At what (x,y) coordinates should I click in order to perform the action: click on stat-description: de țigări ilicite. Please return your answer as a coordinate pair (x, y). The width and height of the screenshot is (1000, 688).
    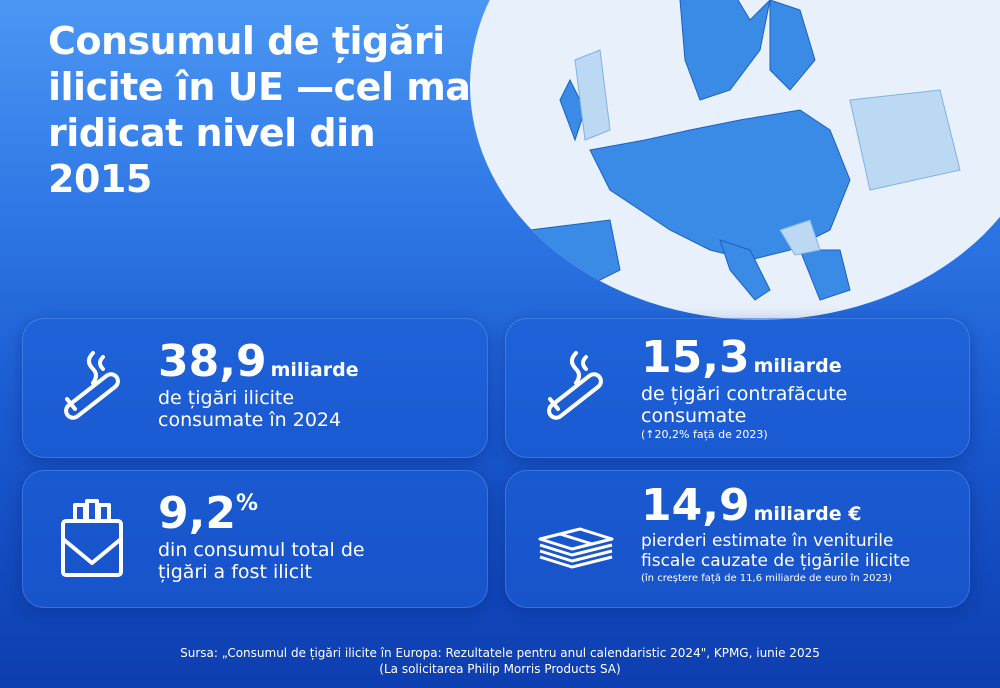
    Looking at the image, I should click on (226, 398).